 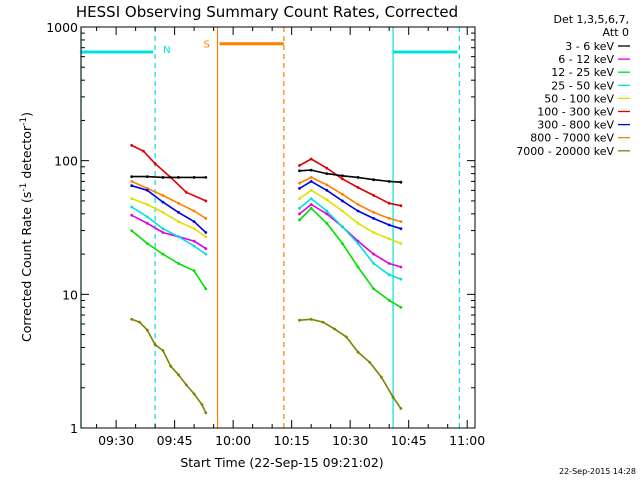 I want to click on legend-label: 6 - 12 keV, so click(x=586, y=59).